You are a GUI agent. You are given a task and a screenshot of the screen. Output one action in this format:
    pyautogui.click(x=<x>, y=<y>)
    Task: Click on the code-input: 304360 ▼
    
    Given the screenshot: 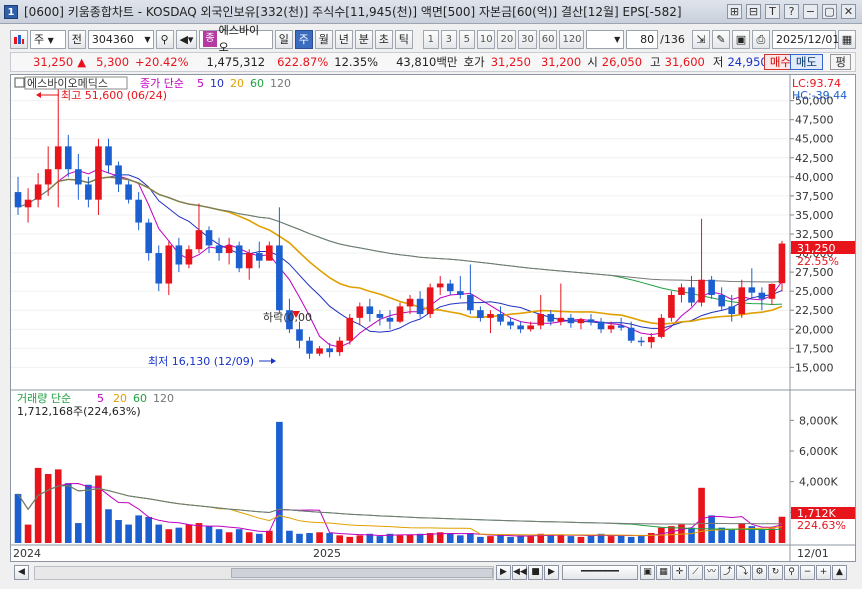 What is the action you would take?
    pyautogui.click(x=120, y=39)
    